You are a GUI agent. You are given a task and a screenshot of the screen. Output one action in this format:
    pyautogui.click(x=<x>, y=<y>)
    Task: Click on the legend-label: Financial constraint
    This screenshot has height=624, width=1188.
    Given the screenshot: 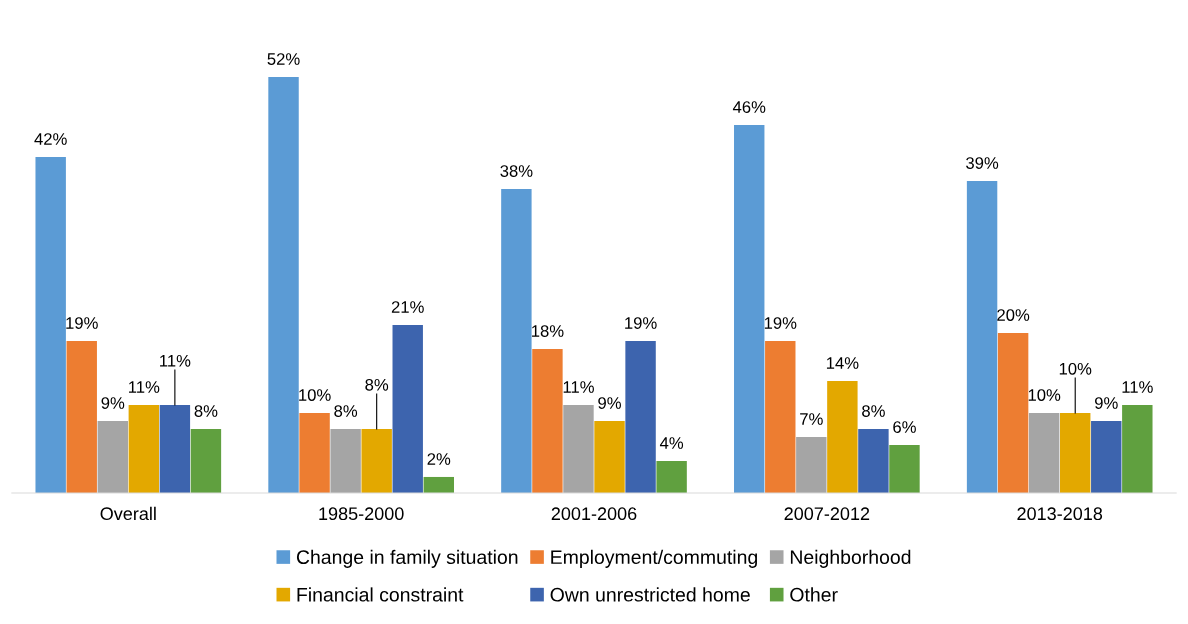 What is the action you would take?
    pyautogui.click(x=380, y=594)
    